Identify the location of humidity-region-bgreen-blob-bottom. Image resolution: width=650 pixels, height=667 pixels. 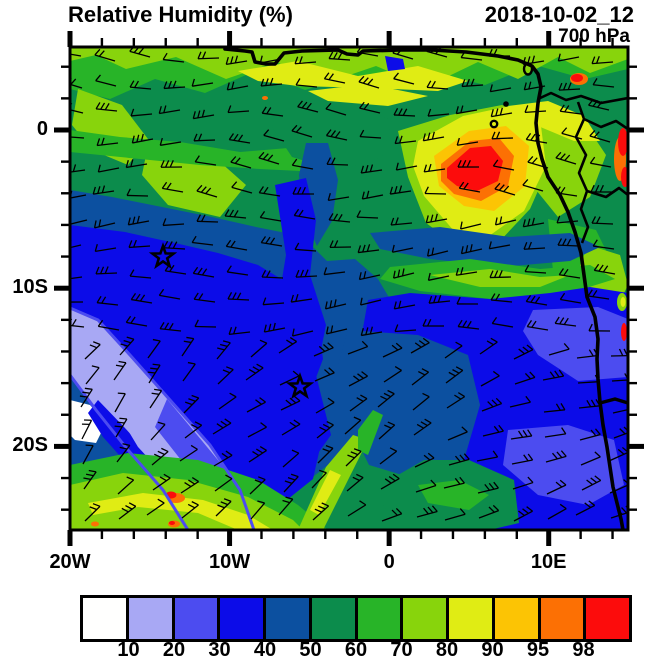
(453, 495).